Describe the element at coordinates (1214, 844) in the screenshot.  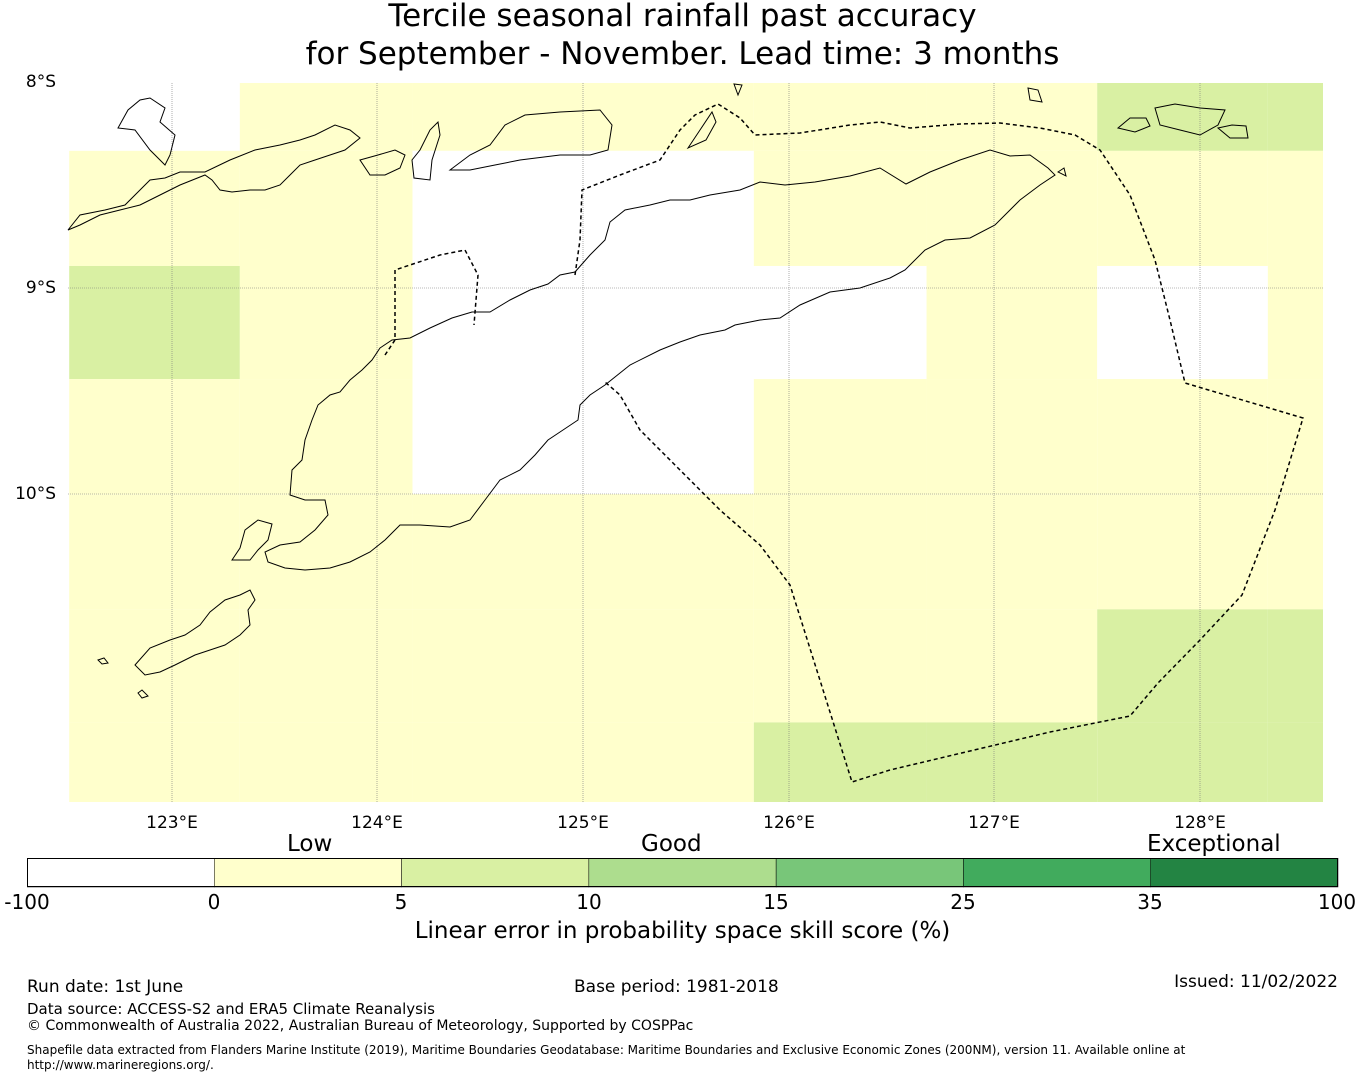
I see `category-exceptional: Exceptional` at that location.